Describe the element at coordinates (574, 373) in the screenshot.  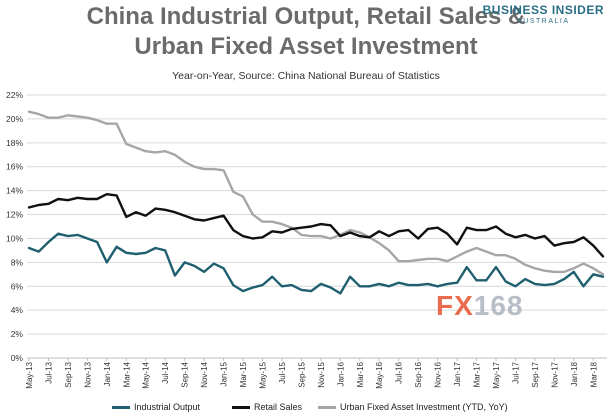
I see `x-tick-label: Jan-18` at that location.